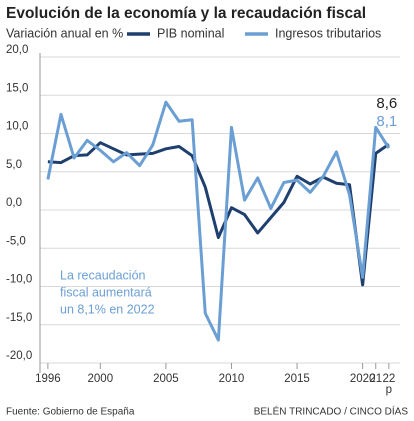 Image resolution: width=414 pixels, height=421 pixels. Describe the element at coordinates (389, 390) in the screenshot. I see `x-tick-label-part: p` at that location.